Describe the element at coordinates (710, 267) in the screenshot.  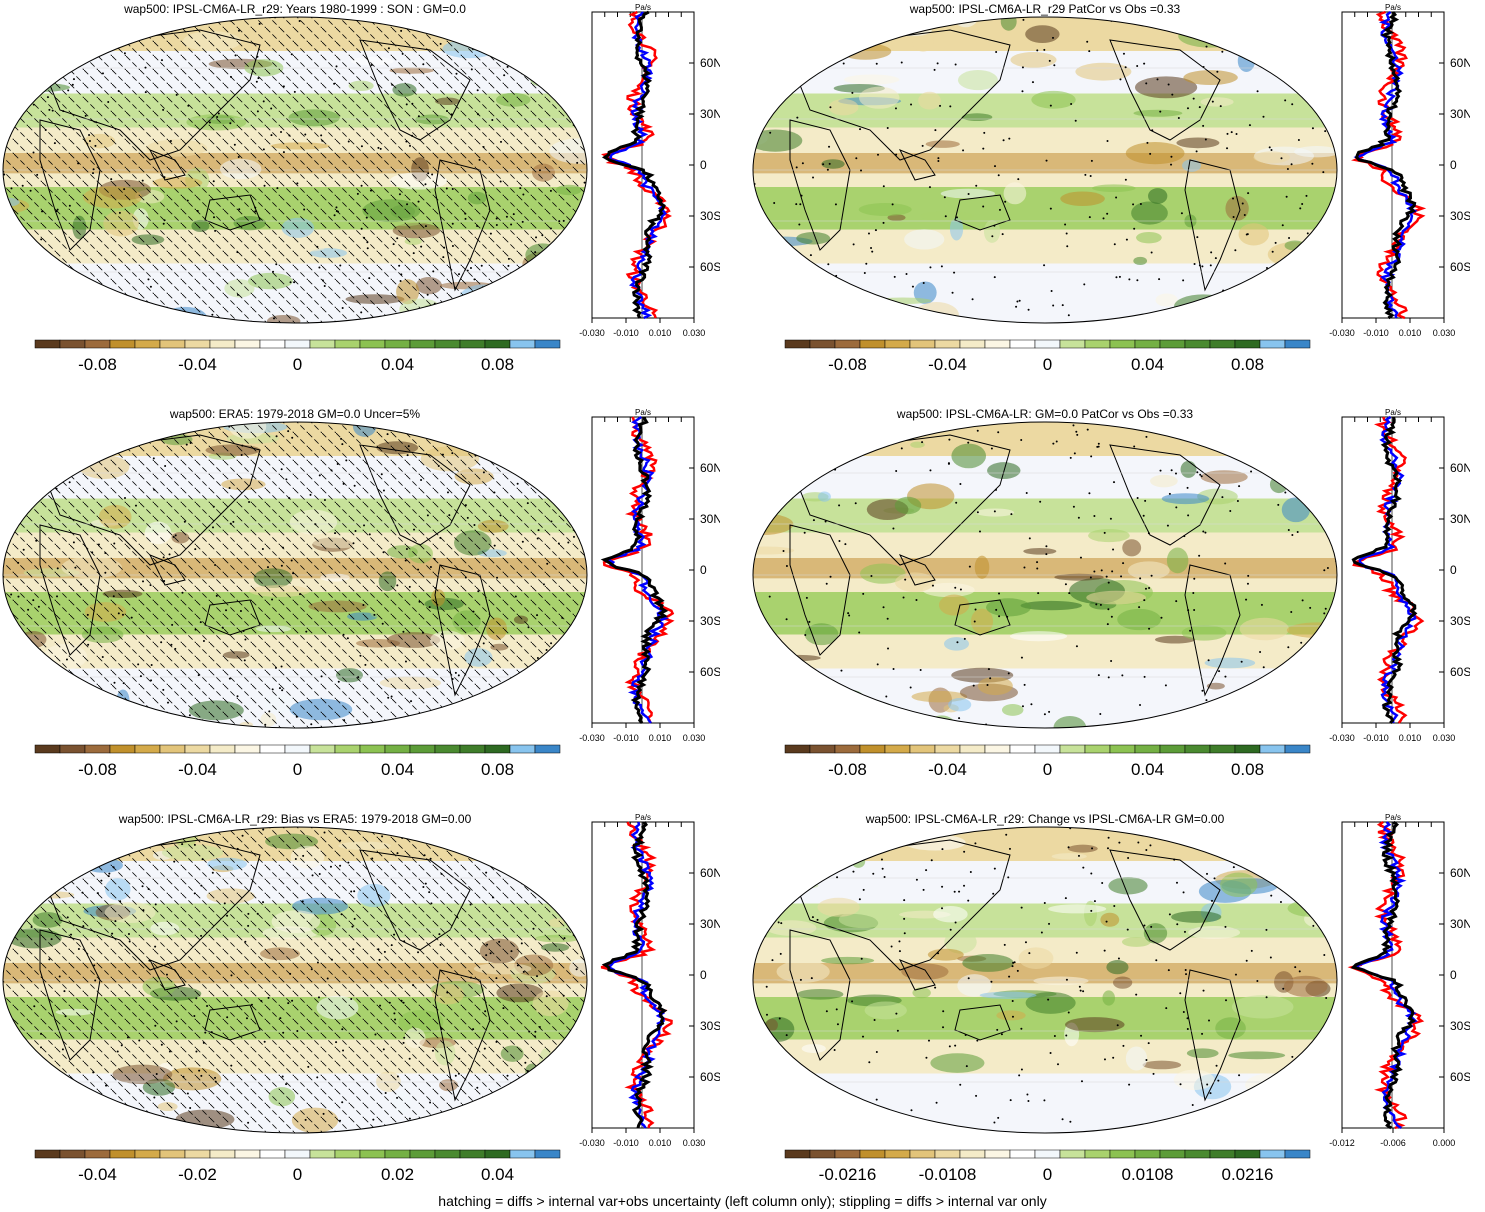
I see `lat-label: 60S` at that location.